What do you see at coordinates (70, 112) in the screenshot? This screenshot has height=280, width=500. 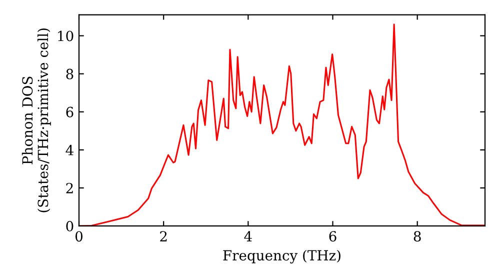 I see `y-tick-label: 6` at bounding box center [70, 112].